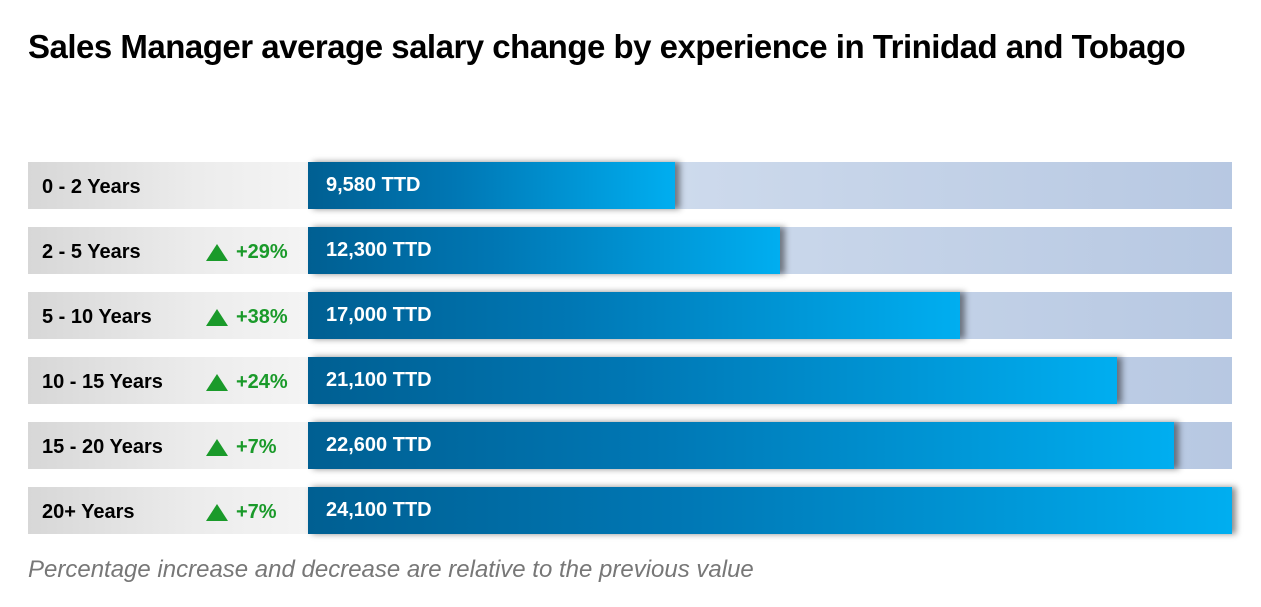 This screenshot has width=1261, height=607. Describe the element at coordinates (97, 317) in the screenshot. I see `category-label: 5 - 10 Years` at that location.